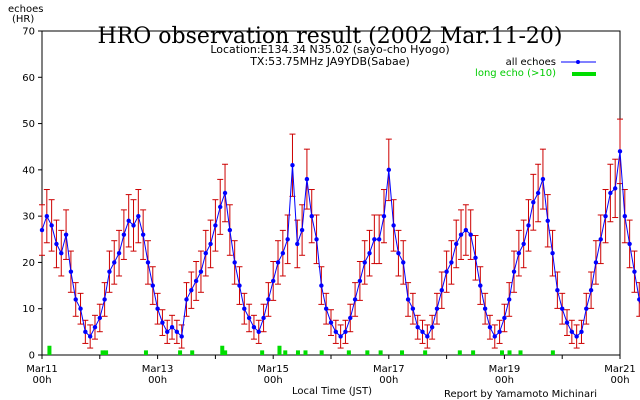 This screenshot has height=400, width=640. What do you see at coordinates (23, 19) in the screenshot?
I see `y-axis-label-unit: (HR)` at bounding box center [23, 19].